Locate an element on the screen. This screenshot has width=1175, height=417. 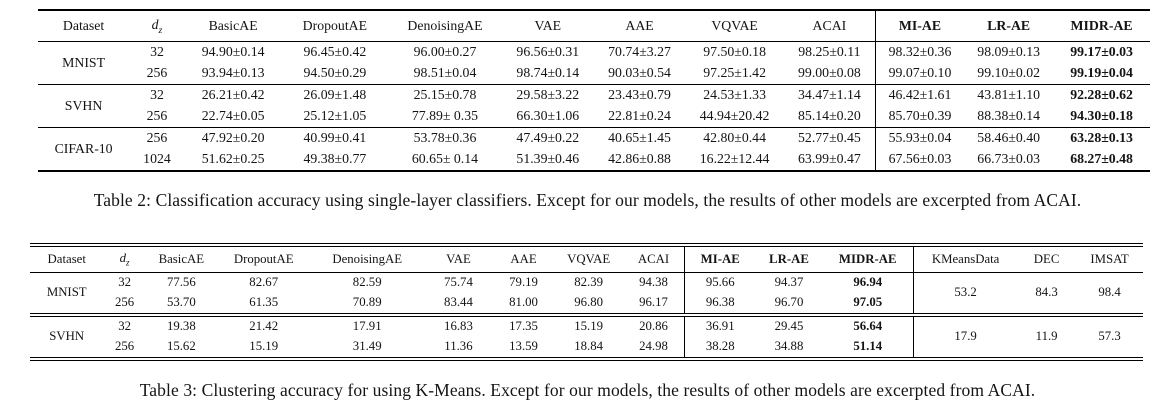
value-cell: 63.99±0.47 is located at coordinates (829, 159).